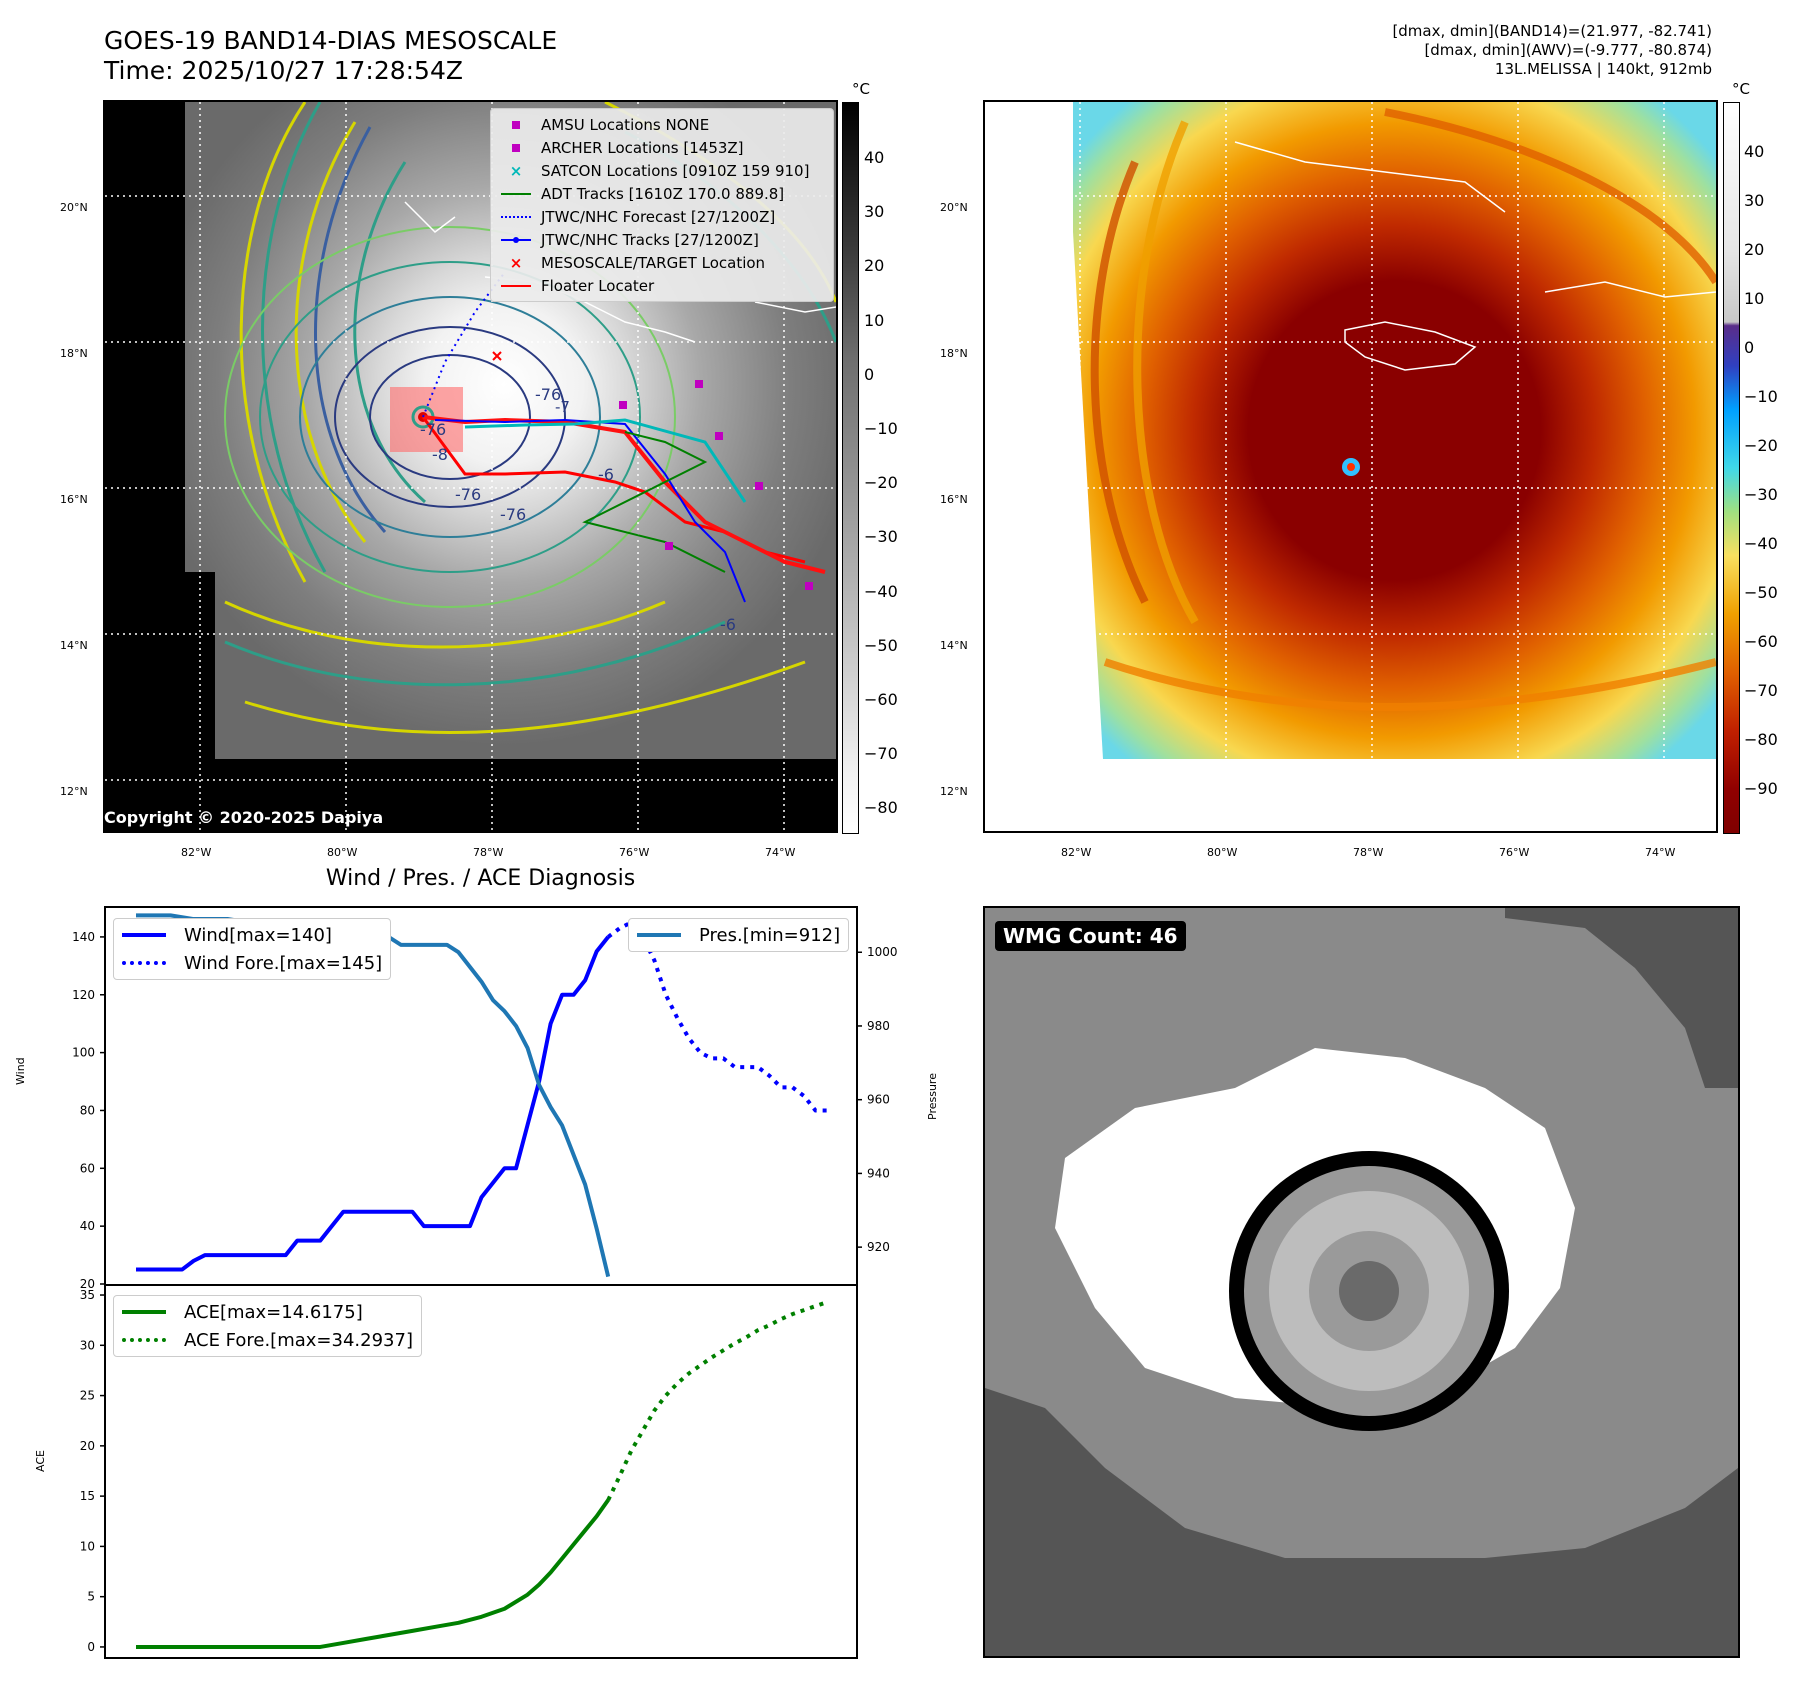  Describe the element at coordinates (83, 937) in the screenshot. I see `wind-tick-label: 140` at that location.